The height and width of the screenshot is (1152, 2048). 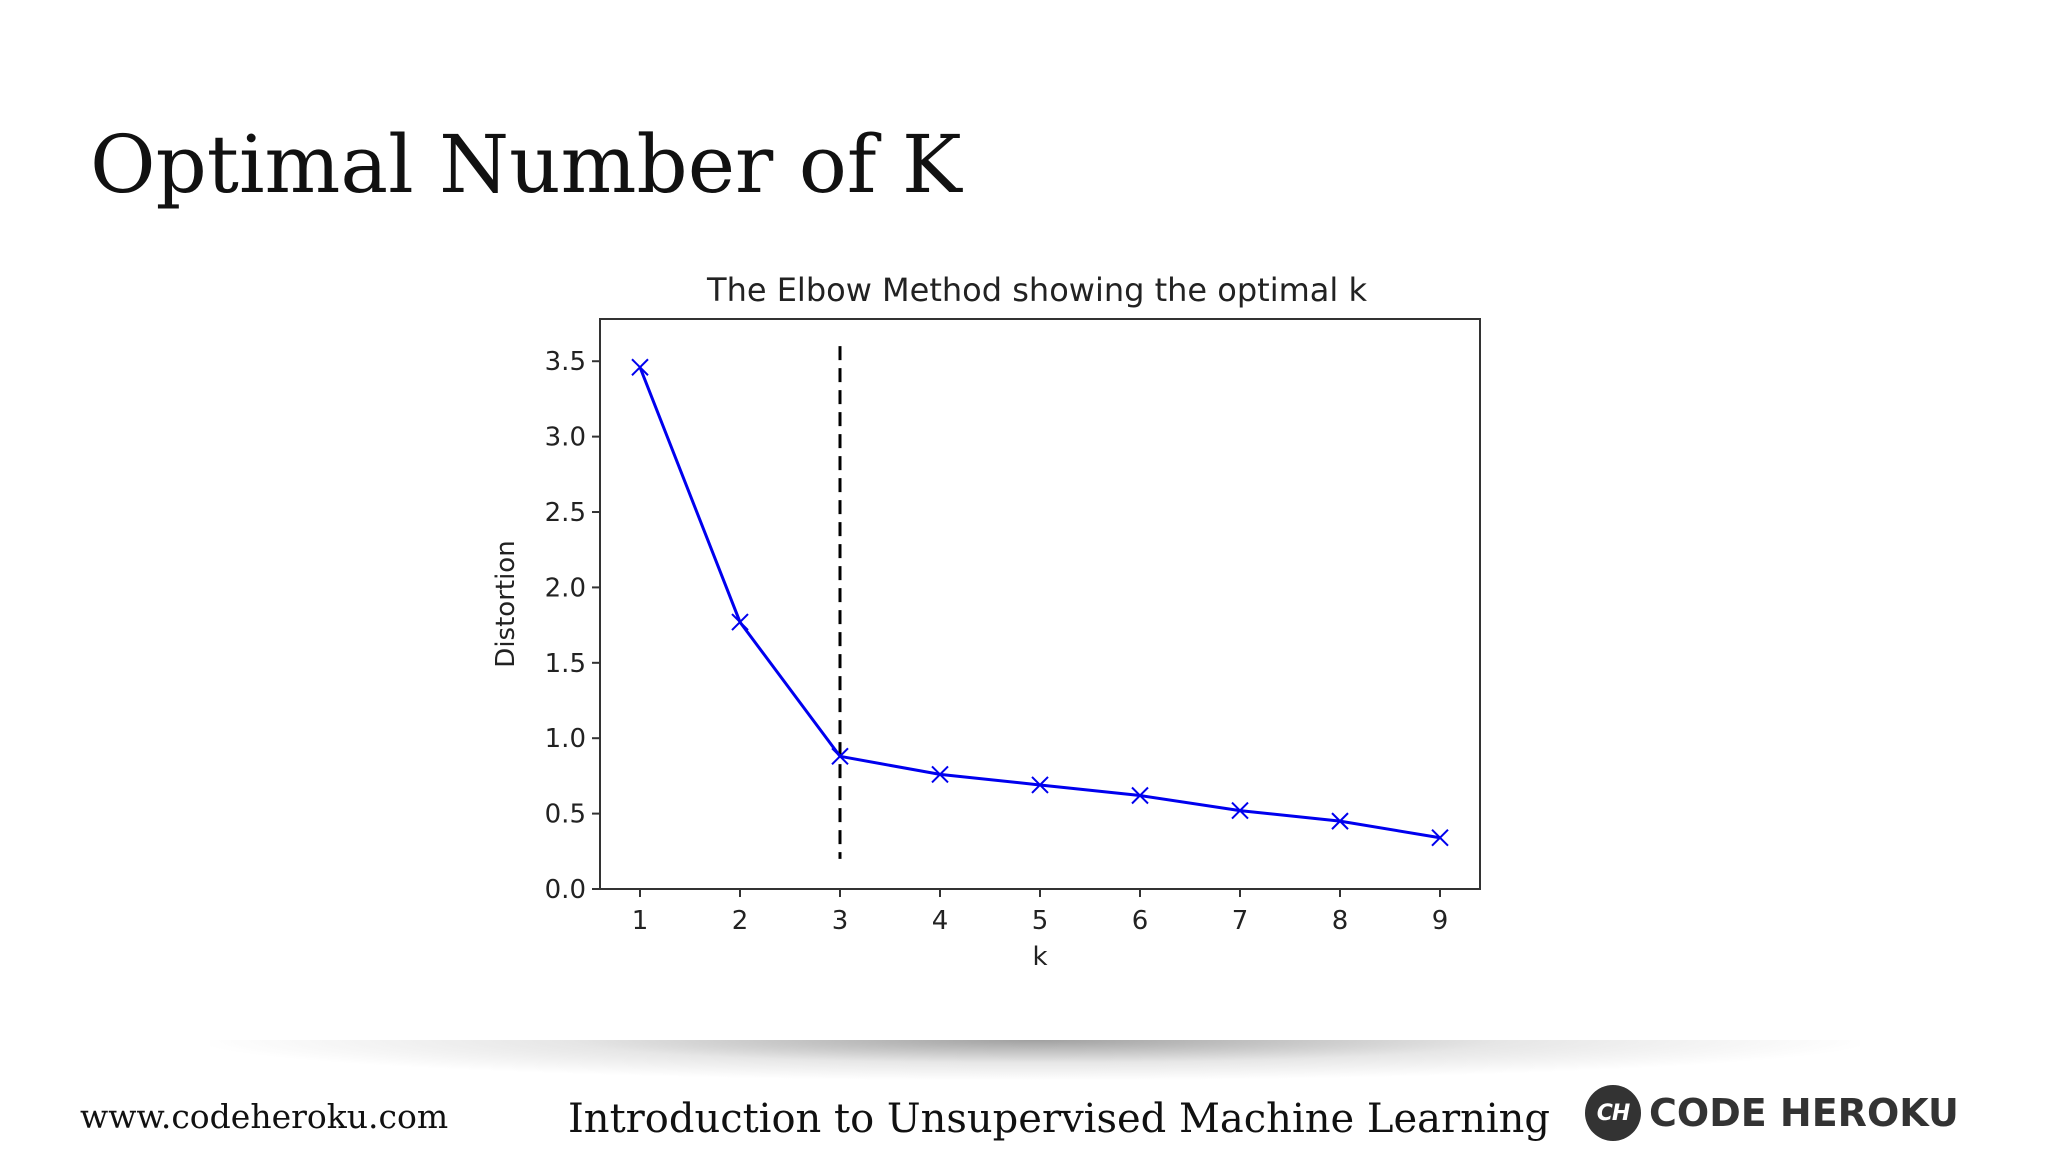 I want to click on y-tick-label: 2.0, so click(x=565, y=588).